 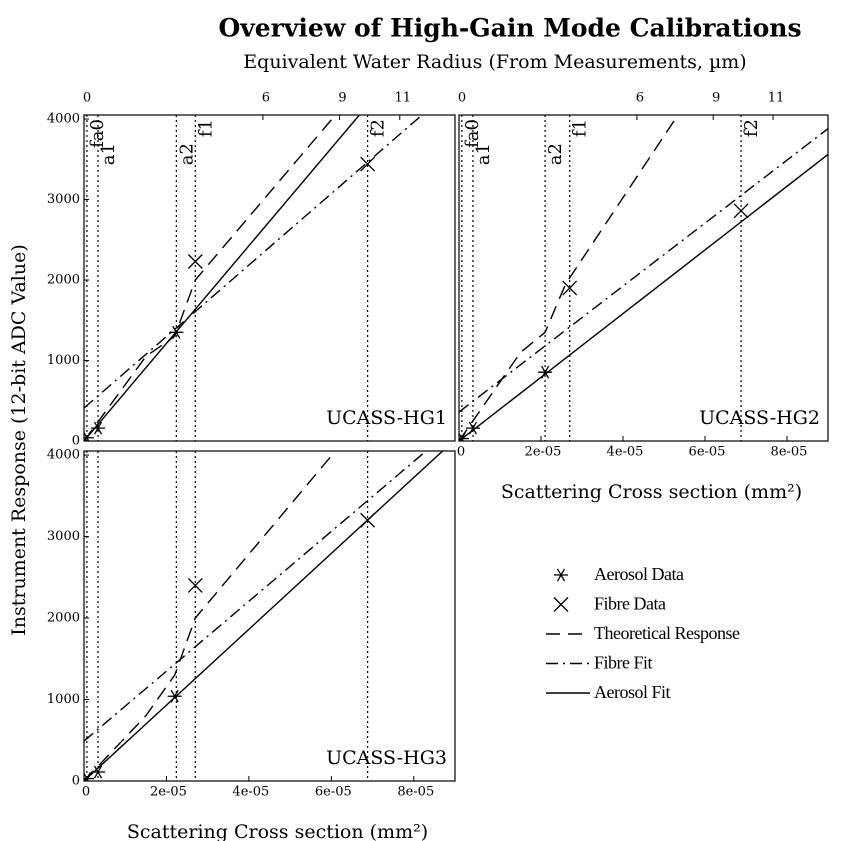 I want to click on panel-label: UCASS-HG2, so click(x=759, y=418).